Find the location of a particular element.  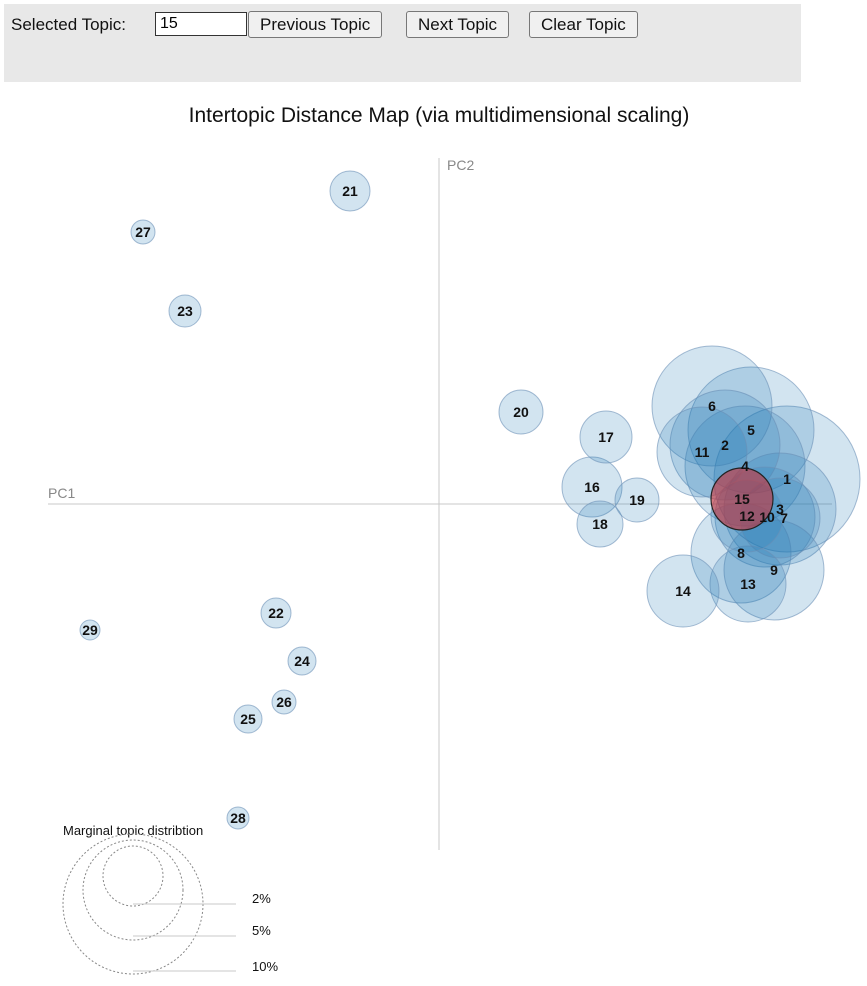

previous-topic-button: Previous Topic is located at coordinates (315, 24).